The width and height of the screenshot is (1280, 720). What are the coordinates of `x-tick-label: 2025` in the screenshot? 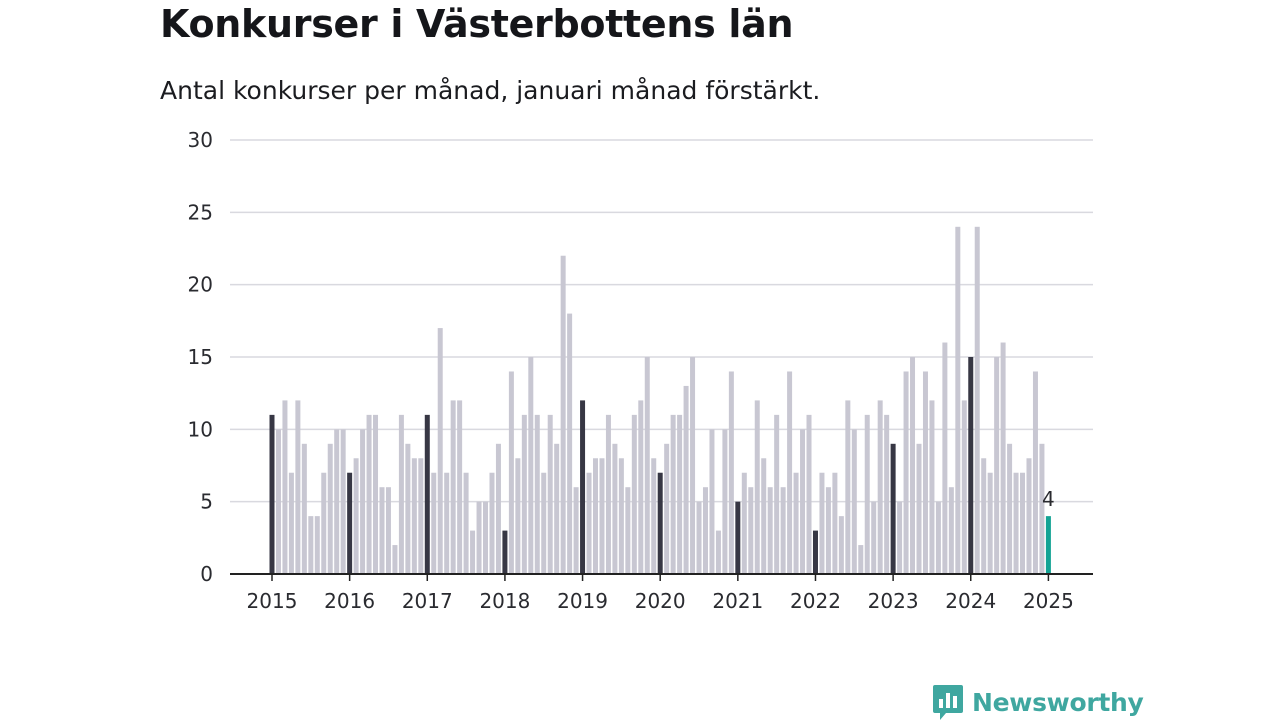 It's located at (1048, 601).